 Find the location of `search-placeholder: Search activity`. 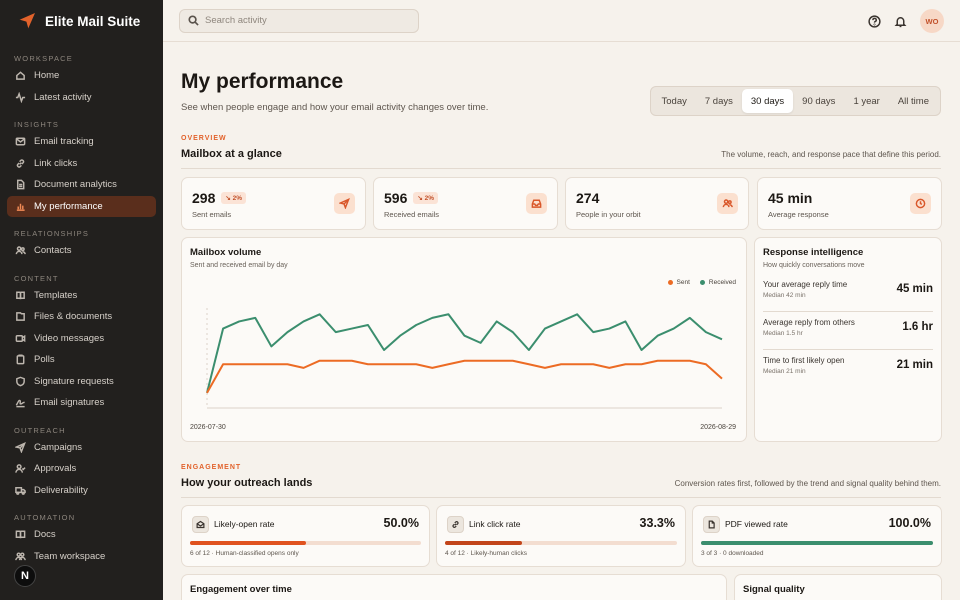

search-placeholder: Search activity is located at coordinates (236, 20).